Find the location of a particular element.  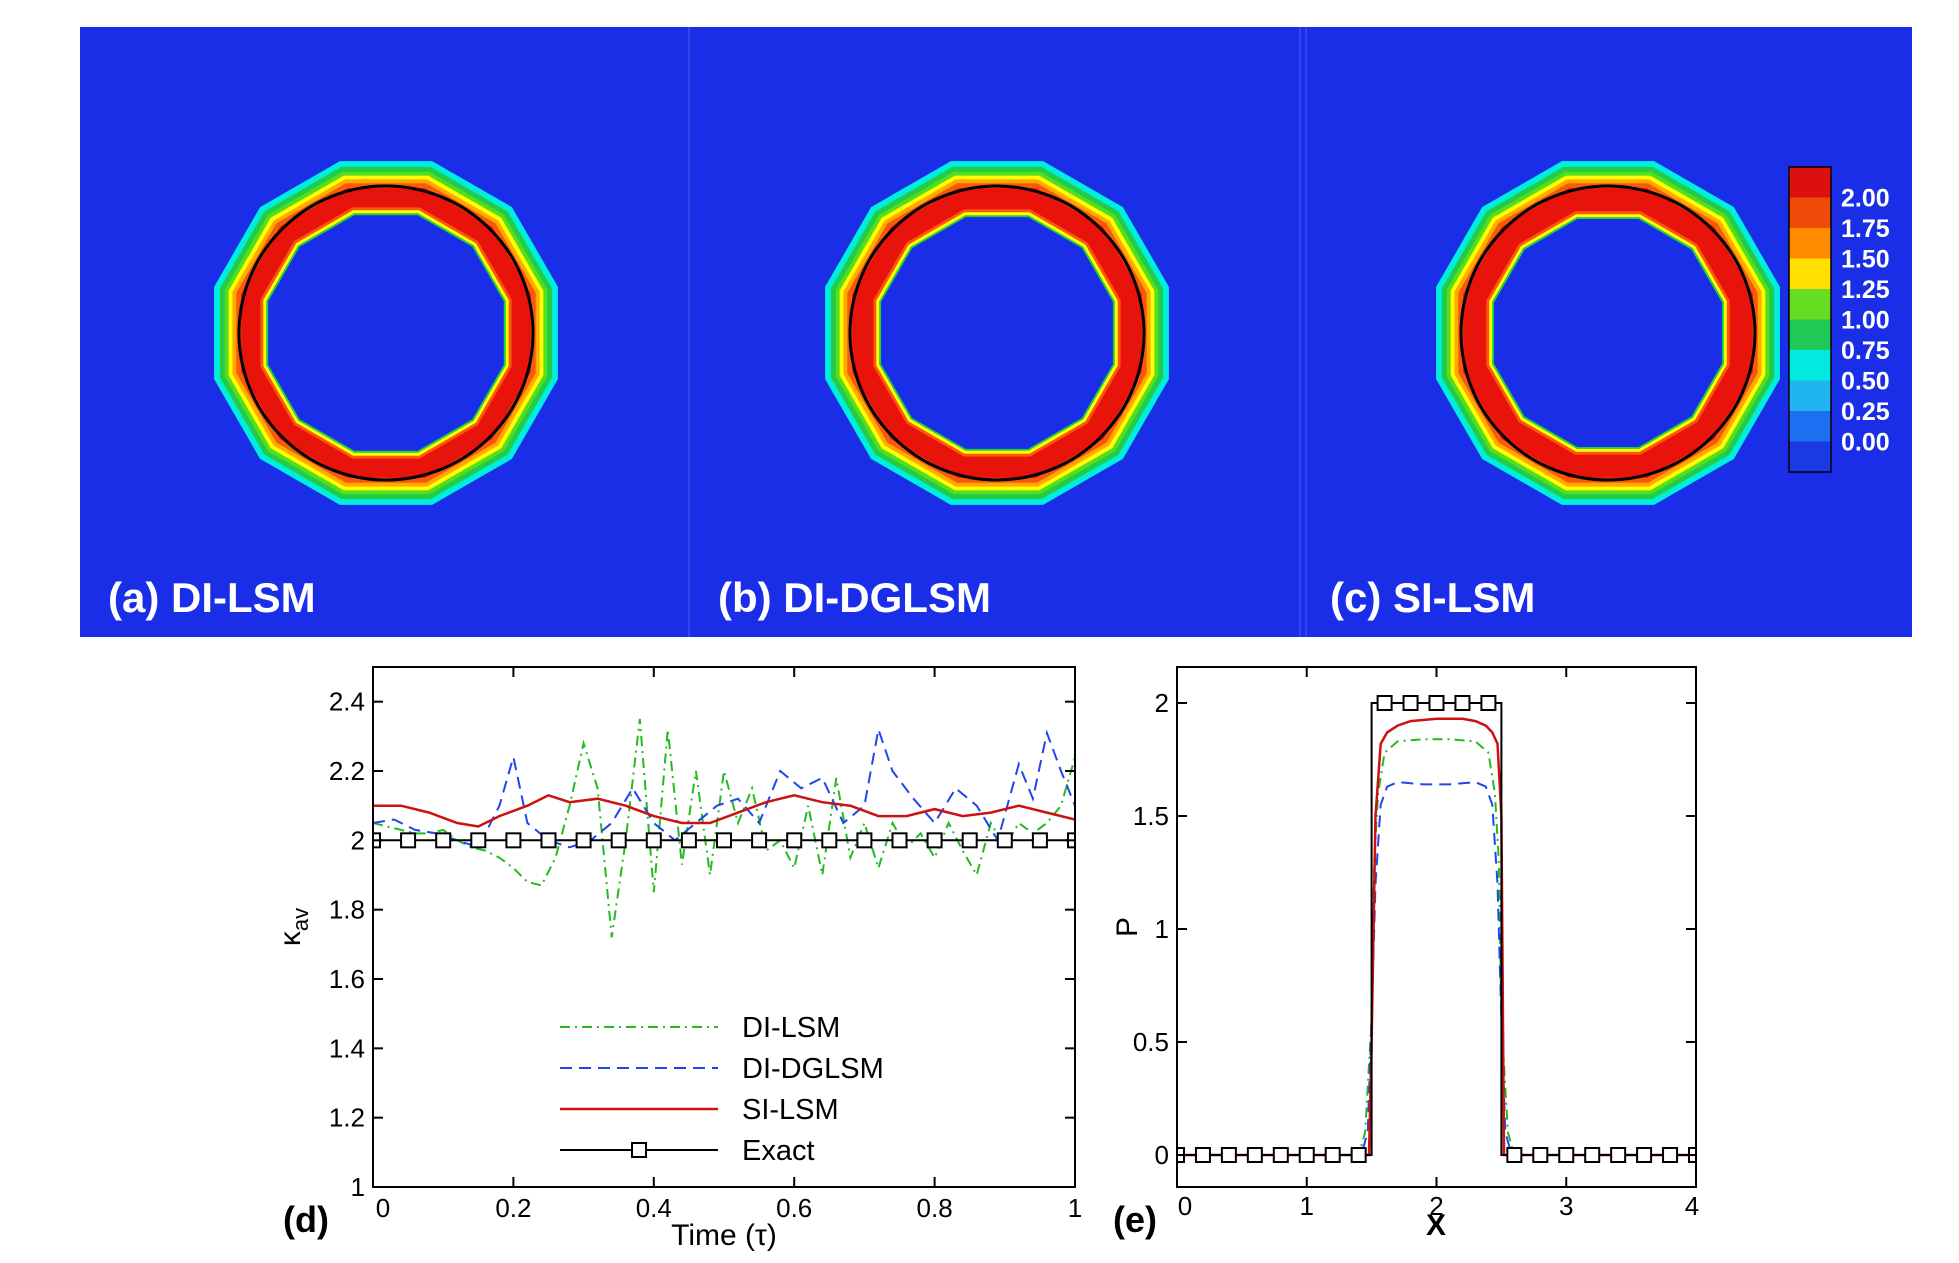

colorbar-frame is located at coordinates (1810, 319).